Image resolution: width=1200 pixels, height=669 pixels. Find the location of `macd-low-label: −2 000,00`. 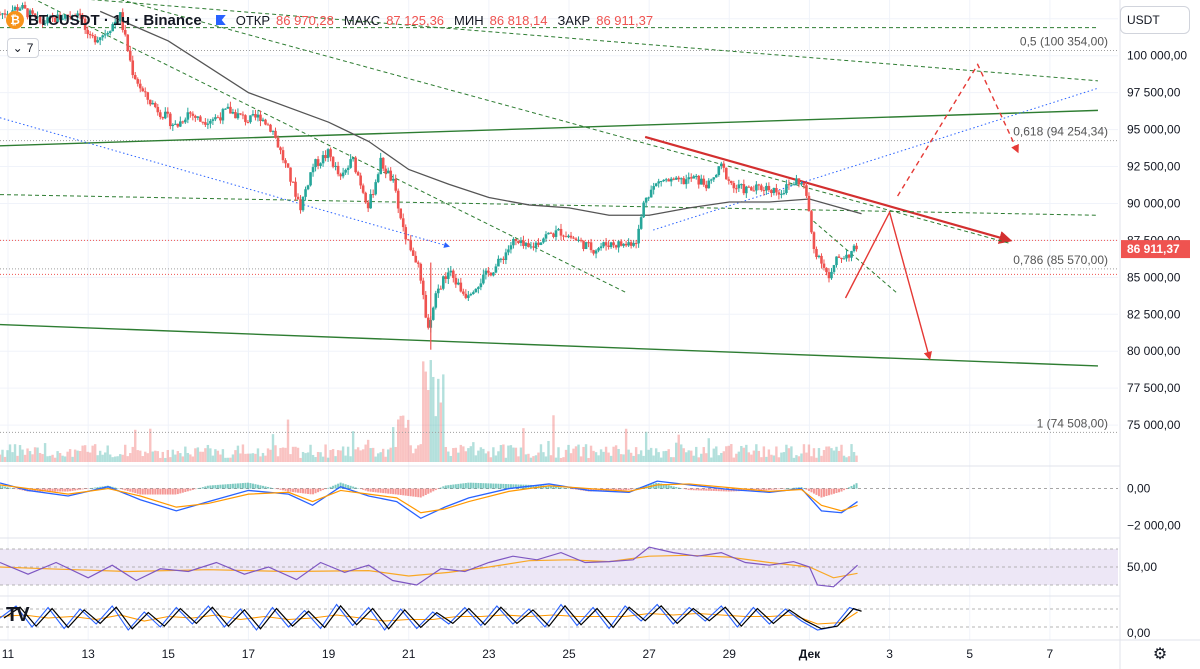

macd-low-label: −2 000,00 is located at coordinates (1154, 526).